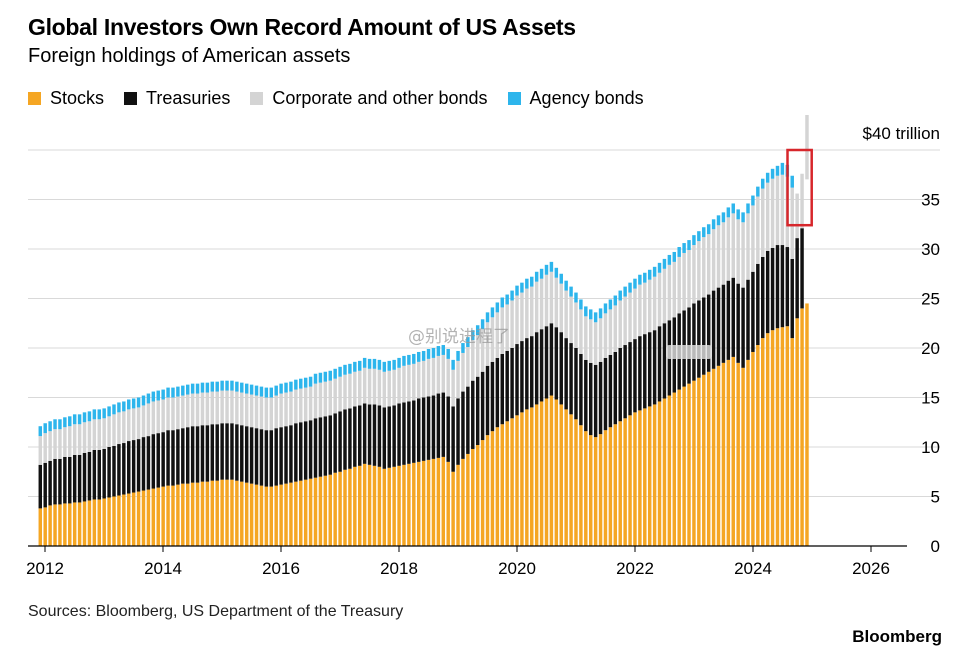  What do you see at coordinates (514, 98) in the screenshot?
I see `legend-swatch-agency-bonds` at bounding box center [514, 98].